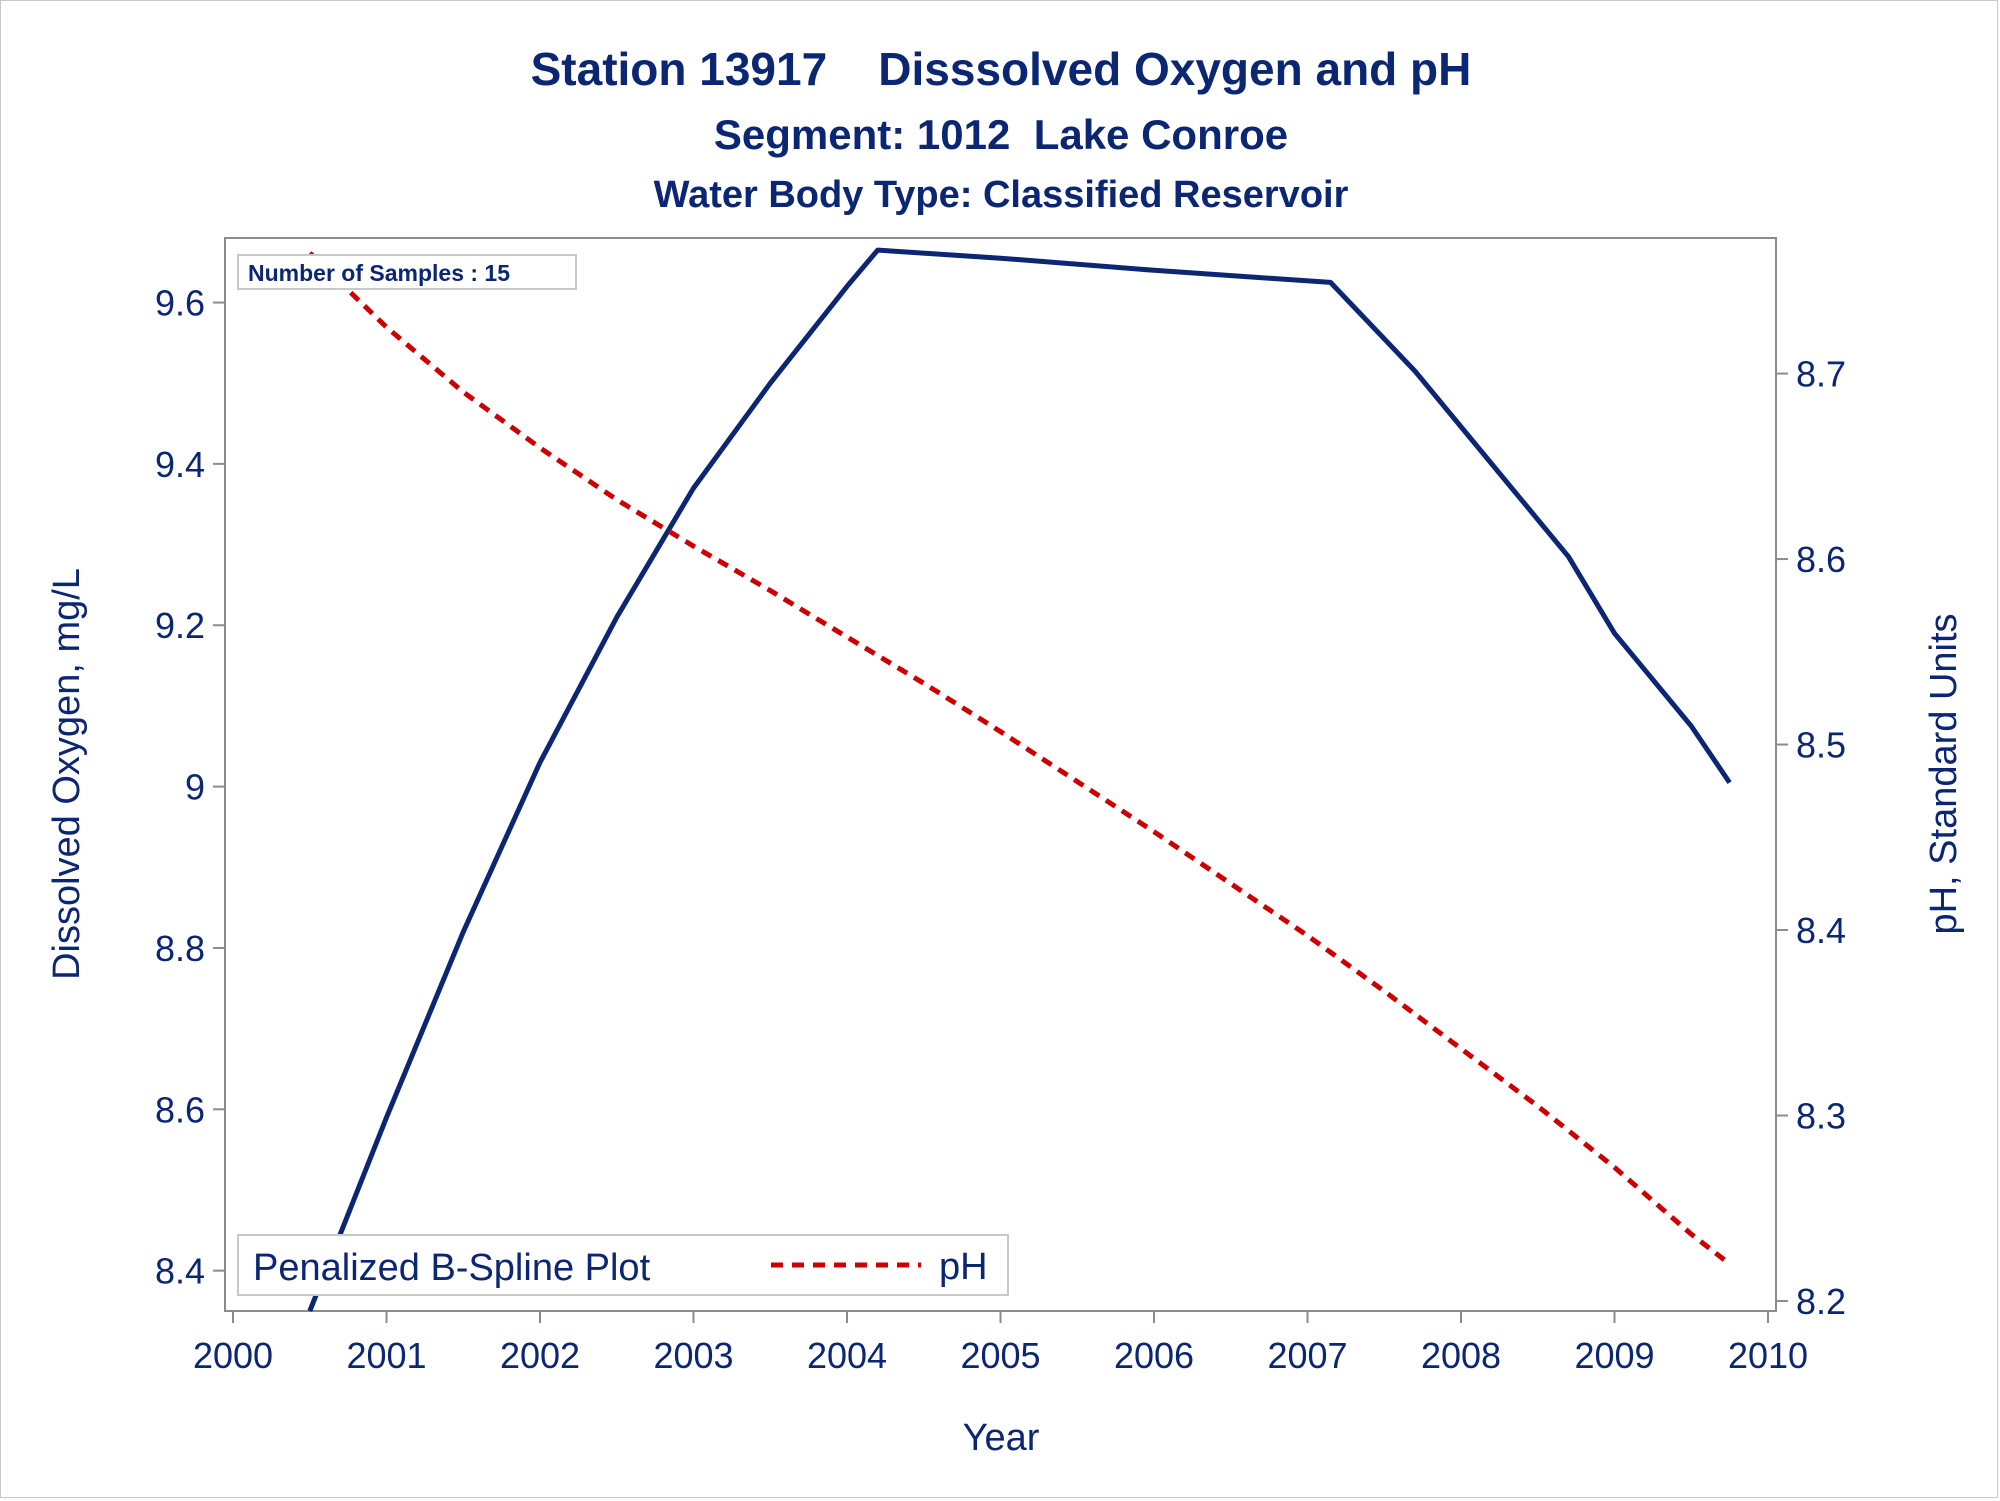 Image resolution: width=2000 pixels, height=1501 pixels. I want to click on chart-subtitle-2: Water Body Type: Classified Reservoir, so click(1001, 195).